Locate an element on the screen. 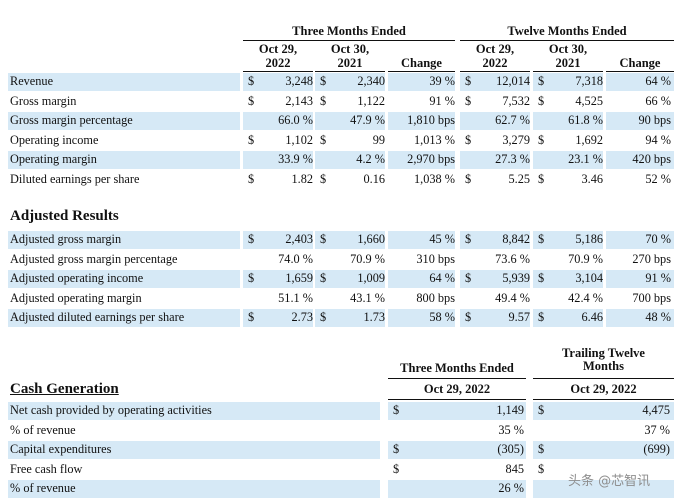 The height and width of the screenshot is (504, 680). cell-value: 7,318 is located at coordinates (589, 81).